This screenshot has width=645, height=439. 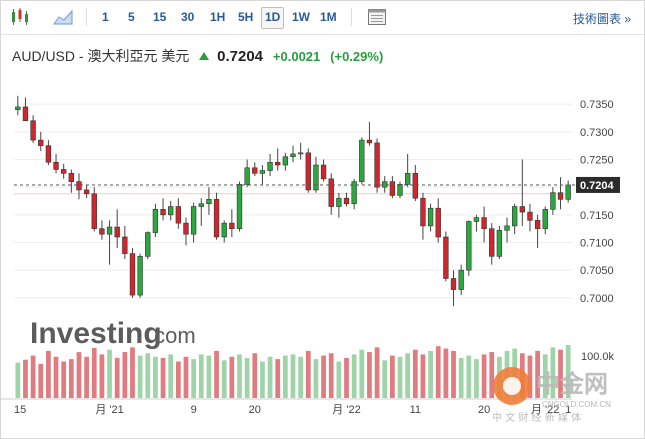 What do you see at coordinates (172, 335) in the screenshot?
I see `logo-suffix: .com` at bounding box center [172, 335].